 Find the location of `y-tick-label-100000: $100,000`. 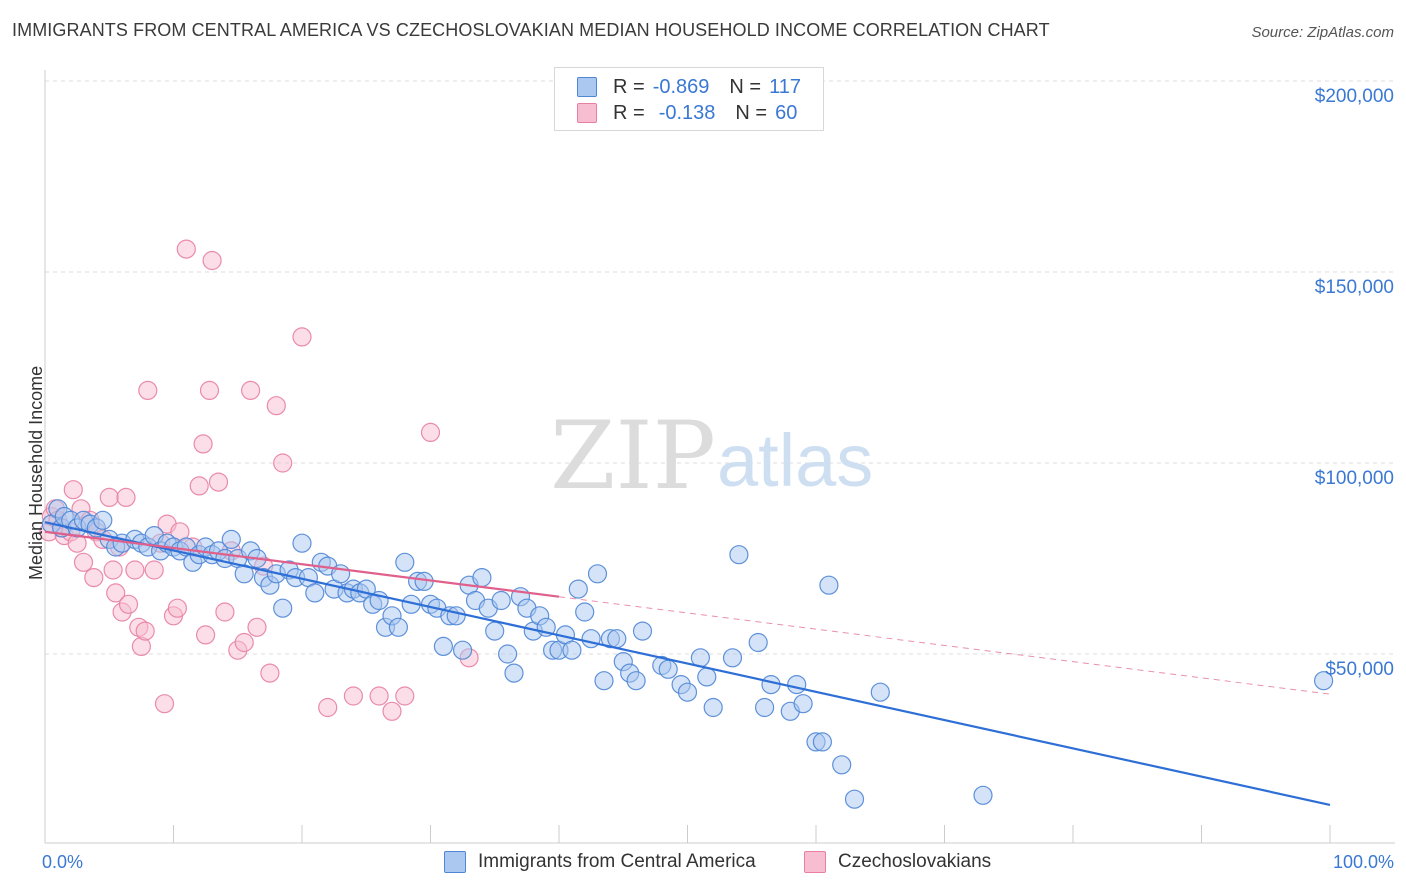

y-tick-label-100000: $100,000 is located at coordinates (1354, 478).